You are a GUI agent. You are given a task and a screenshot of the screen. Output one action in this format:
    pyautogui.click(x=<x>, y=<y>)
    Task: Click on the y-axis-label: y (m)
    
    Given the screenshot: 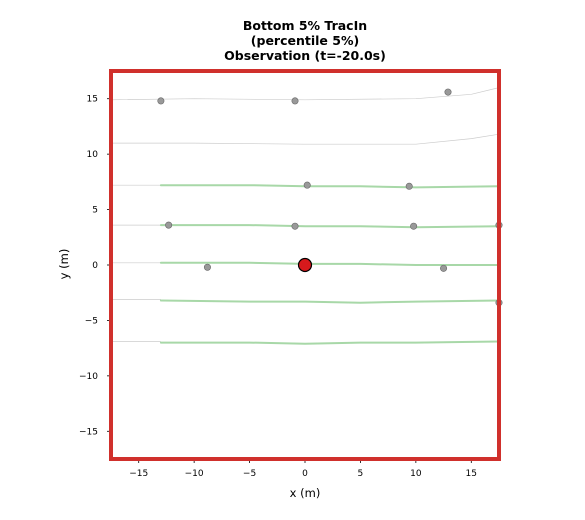 What is the action you would take?
    pyautogui.click(x=64, y=264)
    